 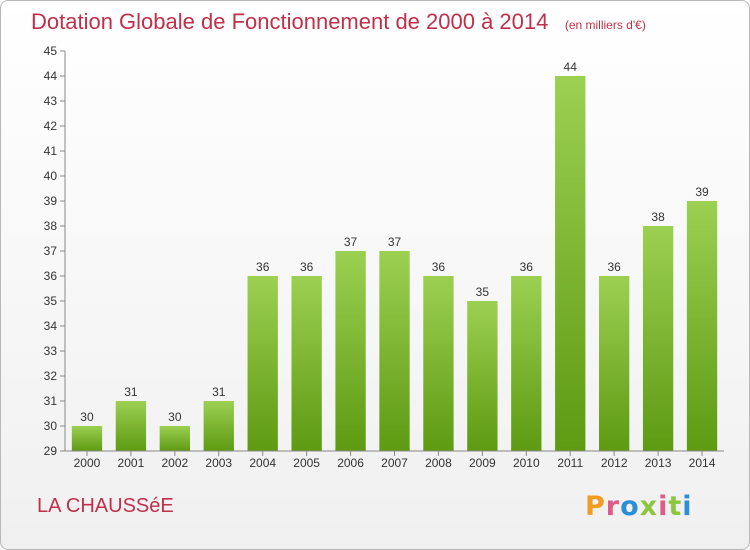 What do you see at coordinates (218, 463) in the screenshot?
I see `x-tick-label: 2003` at bounding box center [218, 463].